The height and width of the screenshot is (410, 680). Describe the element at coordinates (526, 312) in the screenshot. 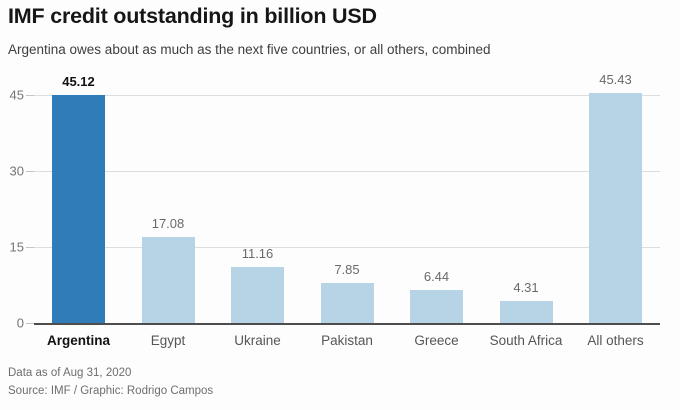

I see `bar-south-africa` at that location.